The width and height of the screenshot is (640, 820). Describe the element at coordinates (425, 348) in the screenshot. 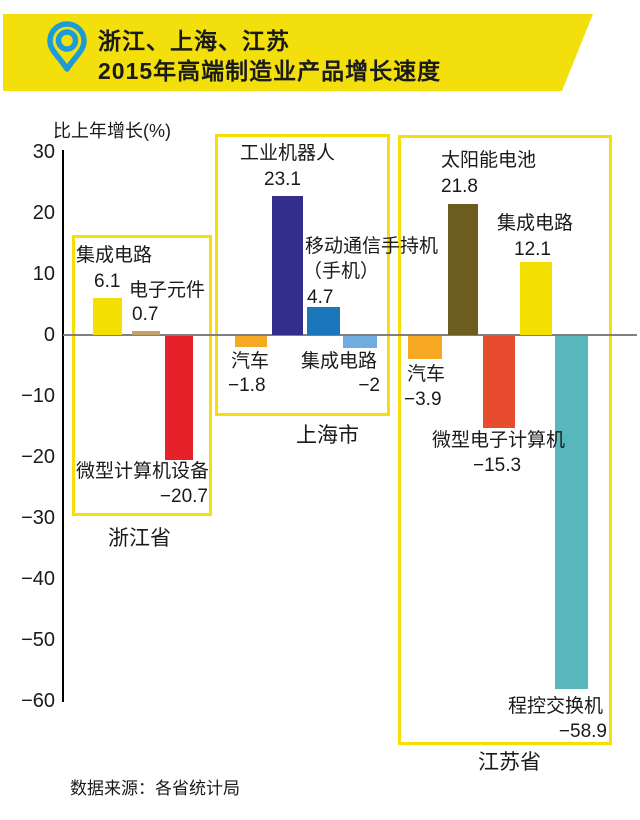

I see `bar-jiangsu-automobile` at that location.